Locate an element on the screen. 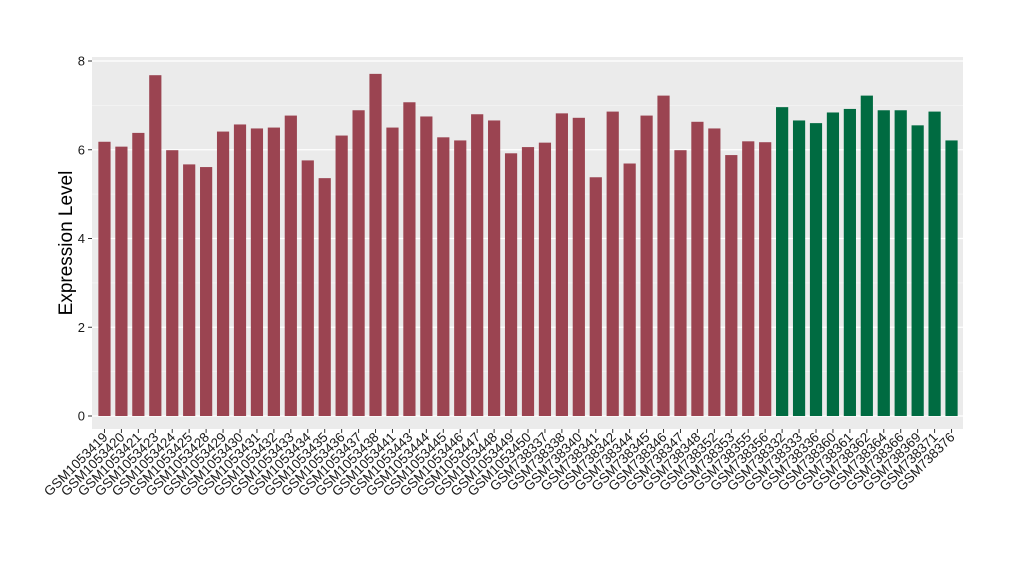  y-tick-label: 4 is located at coordinates (81, 238).